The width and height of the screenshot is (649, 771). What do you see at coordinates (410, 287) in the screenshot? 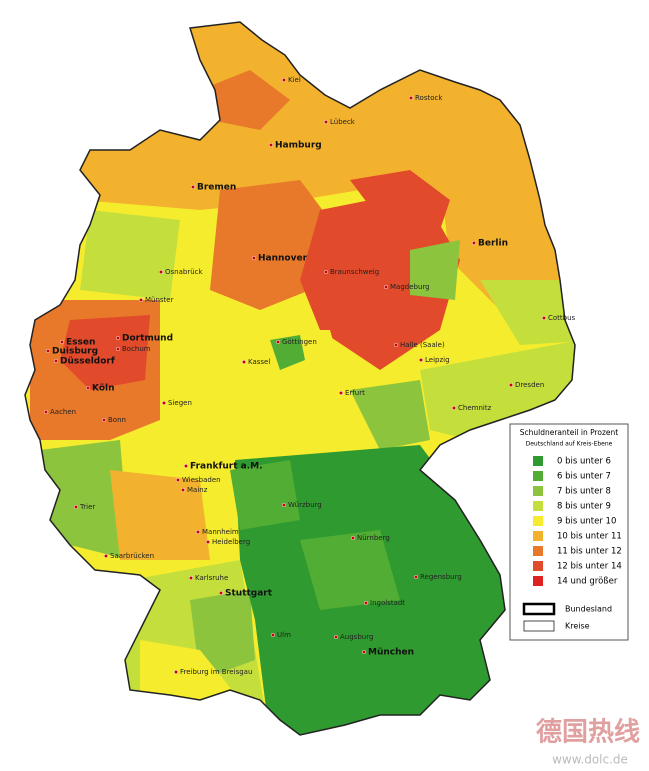
I see `city-label: Magdeburg` at bounding box center [410, 287].